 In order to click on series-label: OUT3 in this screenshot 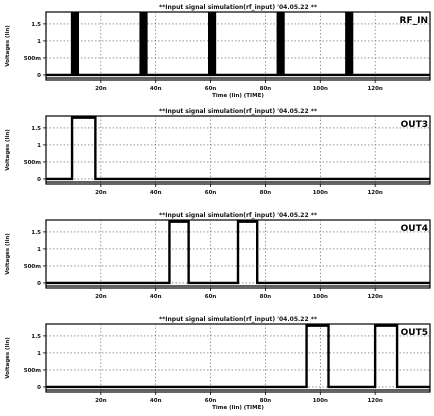, I will do `click(414, 125)`.